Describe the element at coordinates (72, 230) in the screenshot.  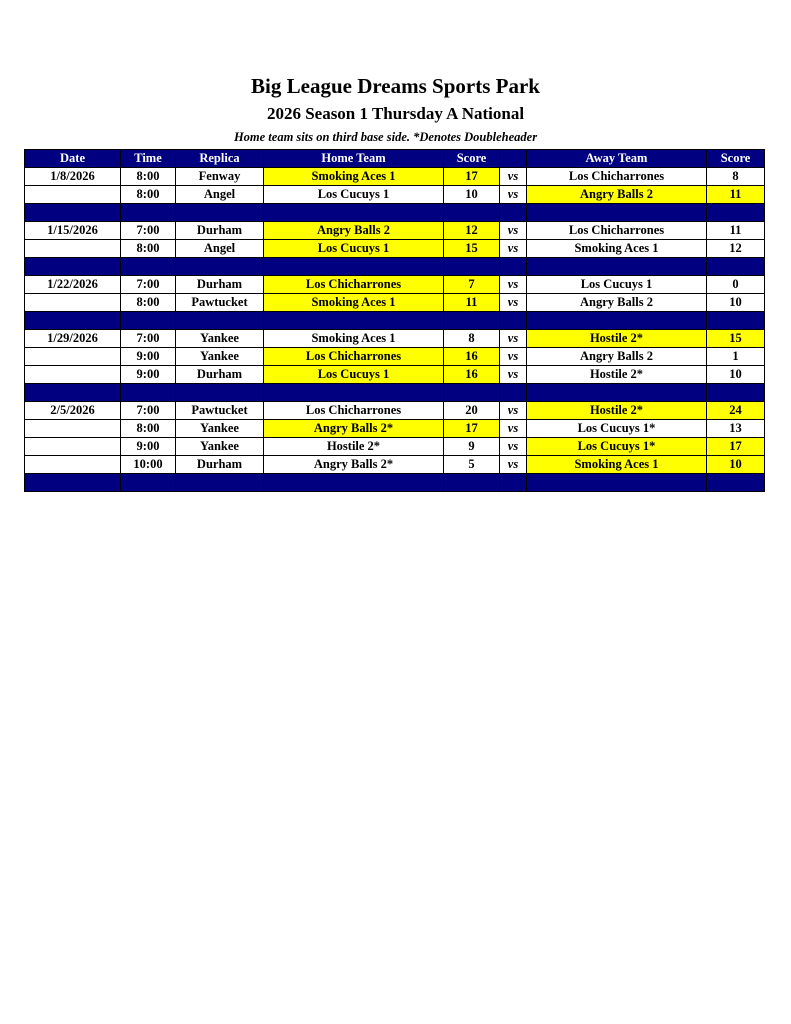
I see `date-cell: 1/15/2026` at that location.